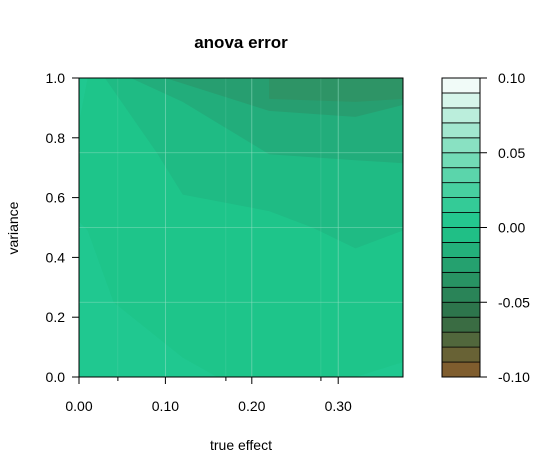  Describe the element at coordinates (56, 138) in the screenshot. I see `y-tick-label-4: 0.8` at that location.